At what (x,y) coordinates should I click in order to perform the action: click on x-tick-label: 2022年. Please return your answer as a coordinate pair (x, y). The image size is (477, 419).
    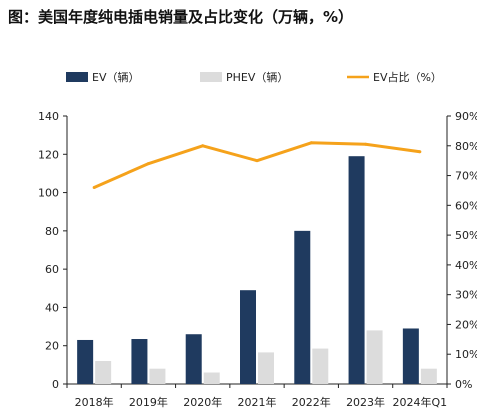
    Looking at the image, I should click on (311, 402).